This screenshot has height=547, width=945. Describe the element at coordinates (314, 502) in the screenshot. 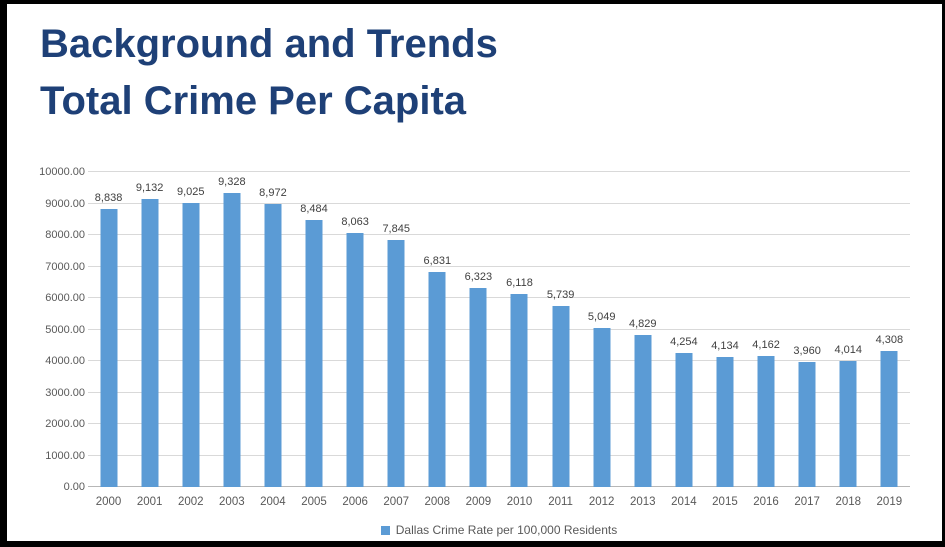

I see `x-axis-label-2005: 2005` at that location.